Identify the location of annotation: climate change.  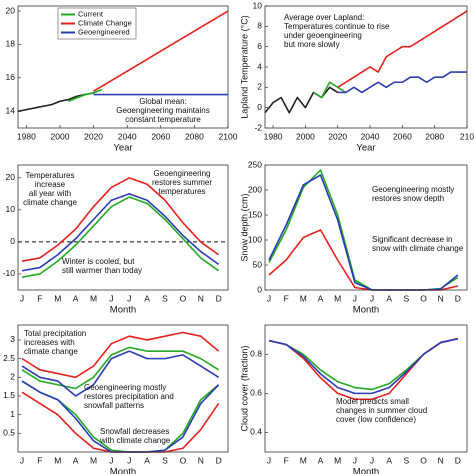
(51, 351).